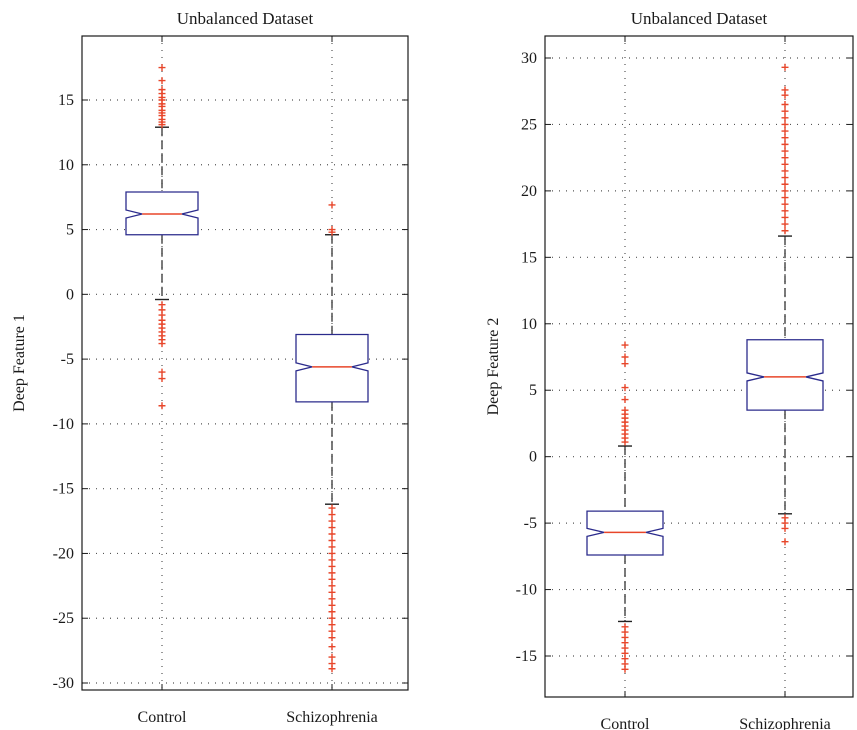 The height and width of the screenshot is (730, 857). I want to click on y-tick-label: -30, so click(63, 683).